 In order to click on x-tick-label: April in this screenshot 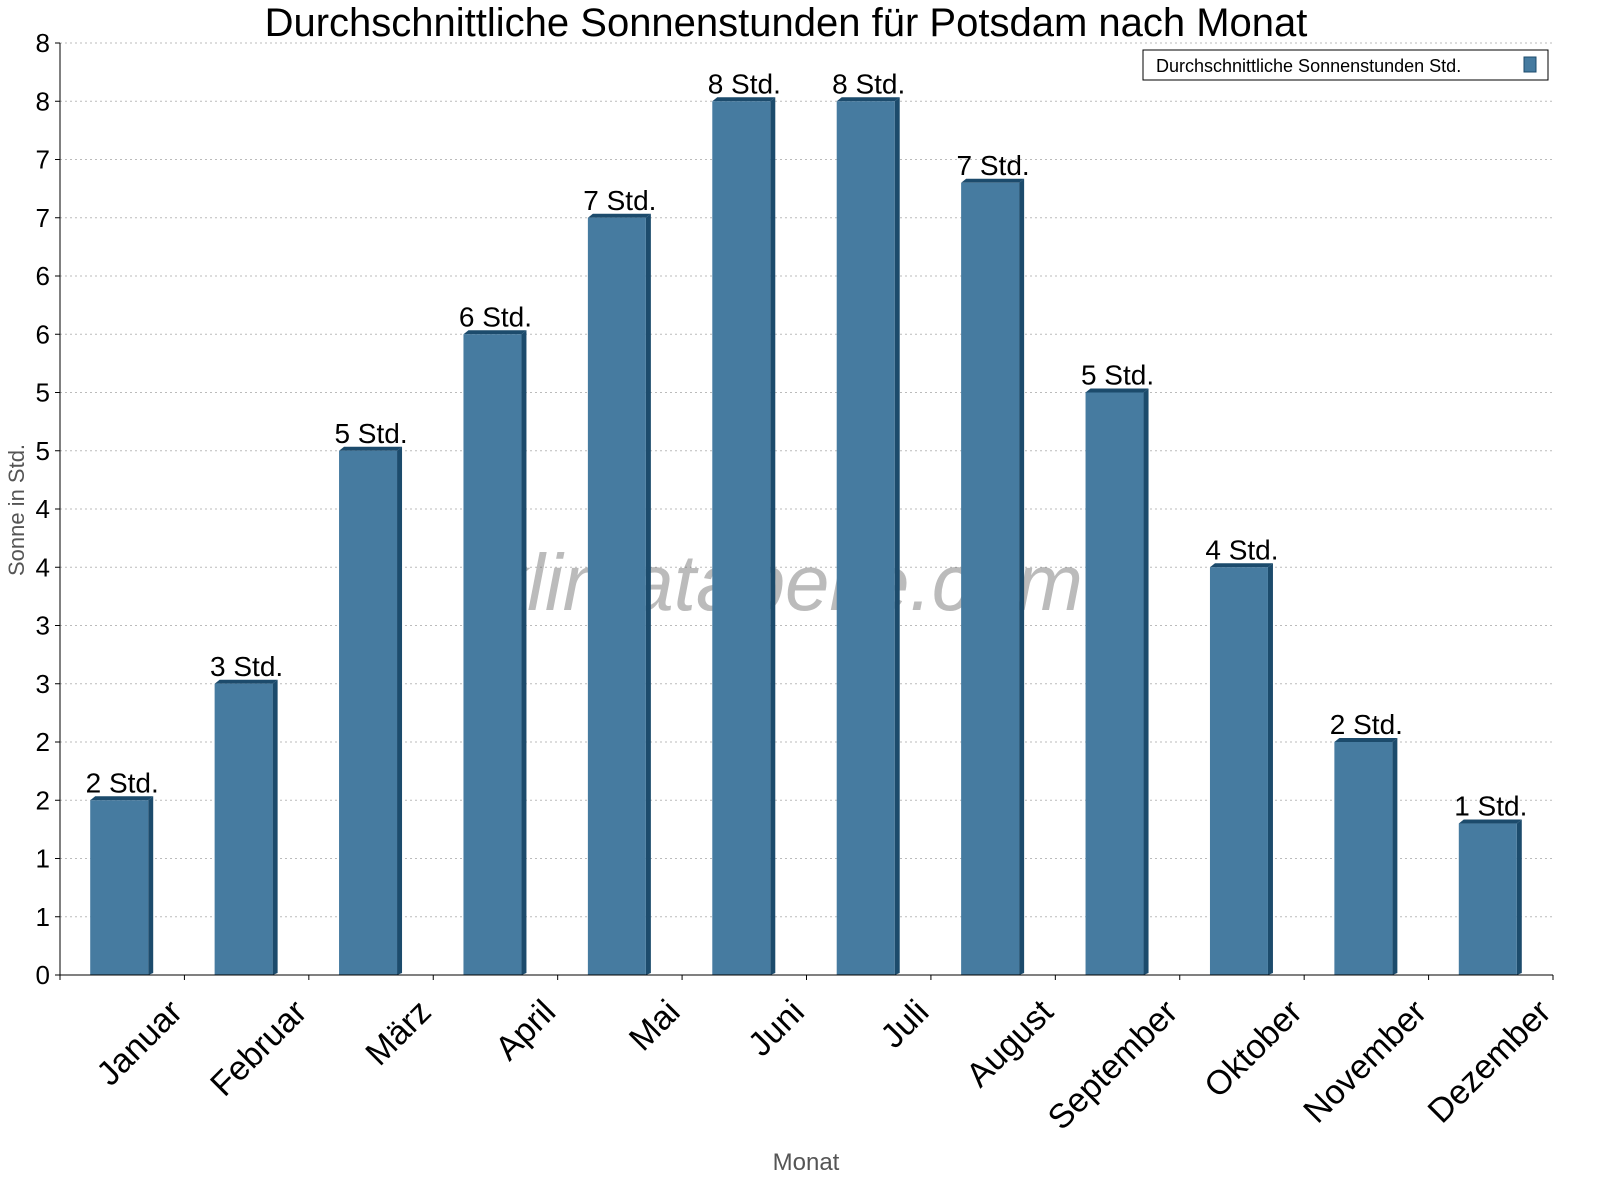, I will do `click(525, 1030)`.